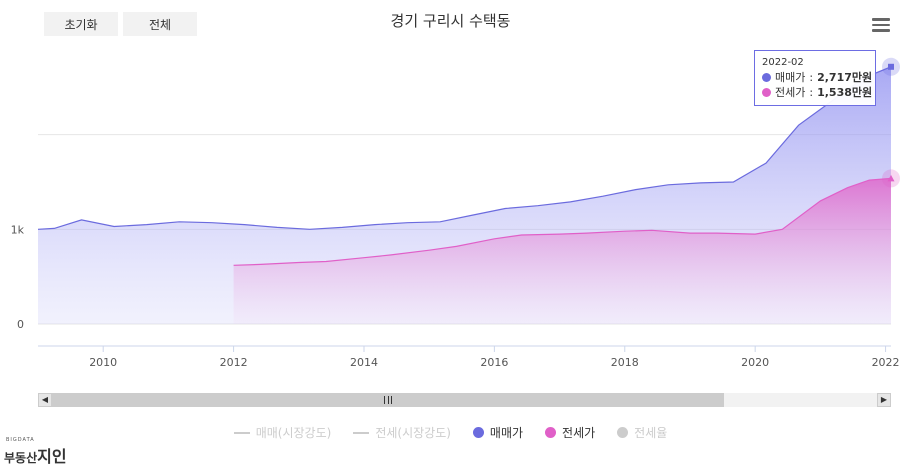 This screenshot has height=467, width=901. What do you see at coordinates (20, 440) in the screenshot?
I see `brand-small-text: BIGDATA` at bounding box center [20, 440].